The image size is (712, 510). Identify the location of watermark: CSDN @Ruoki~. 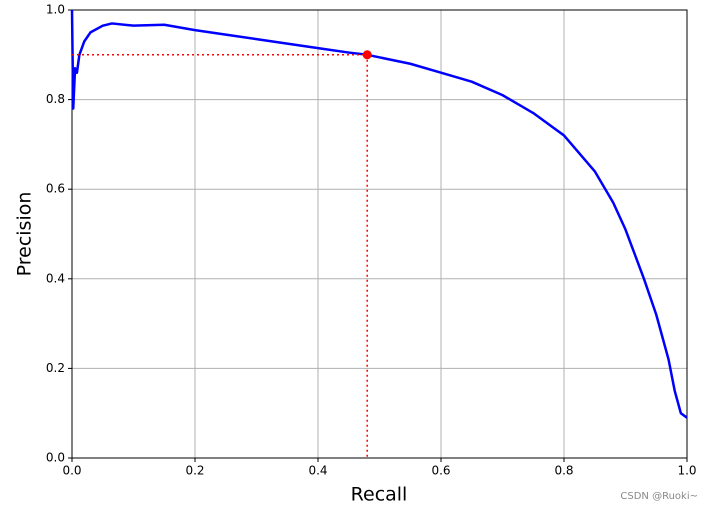
(659, 496).